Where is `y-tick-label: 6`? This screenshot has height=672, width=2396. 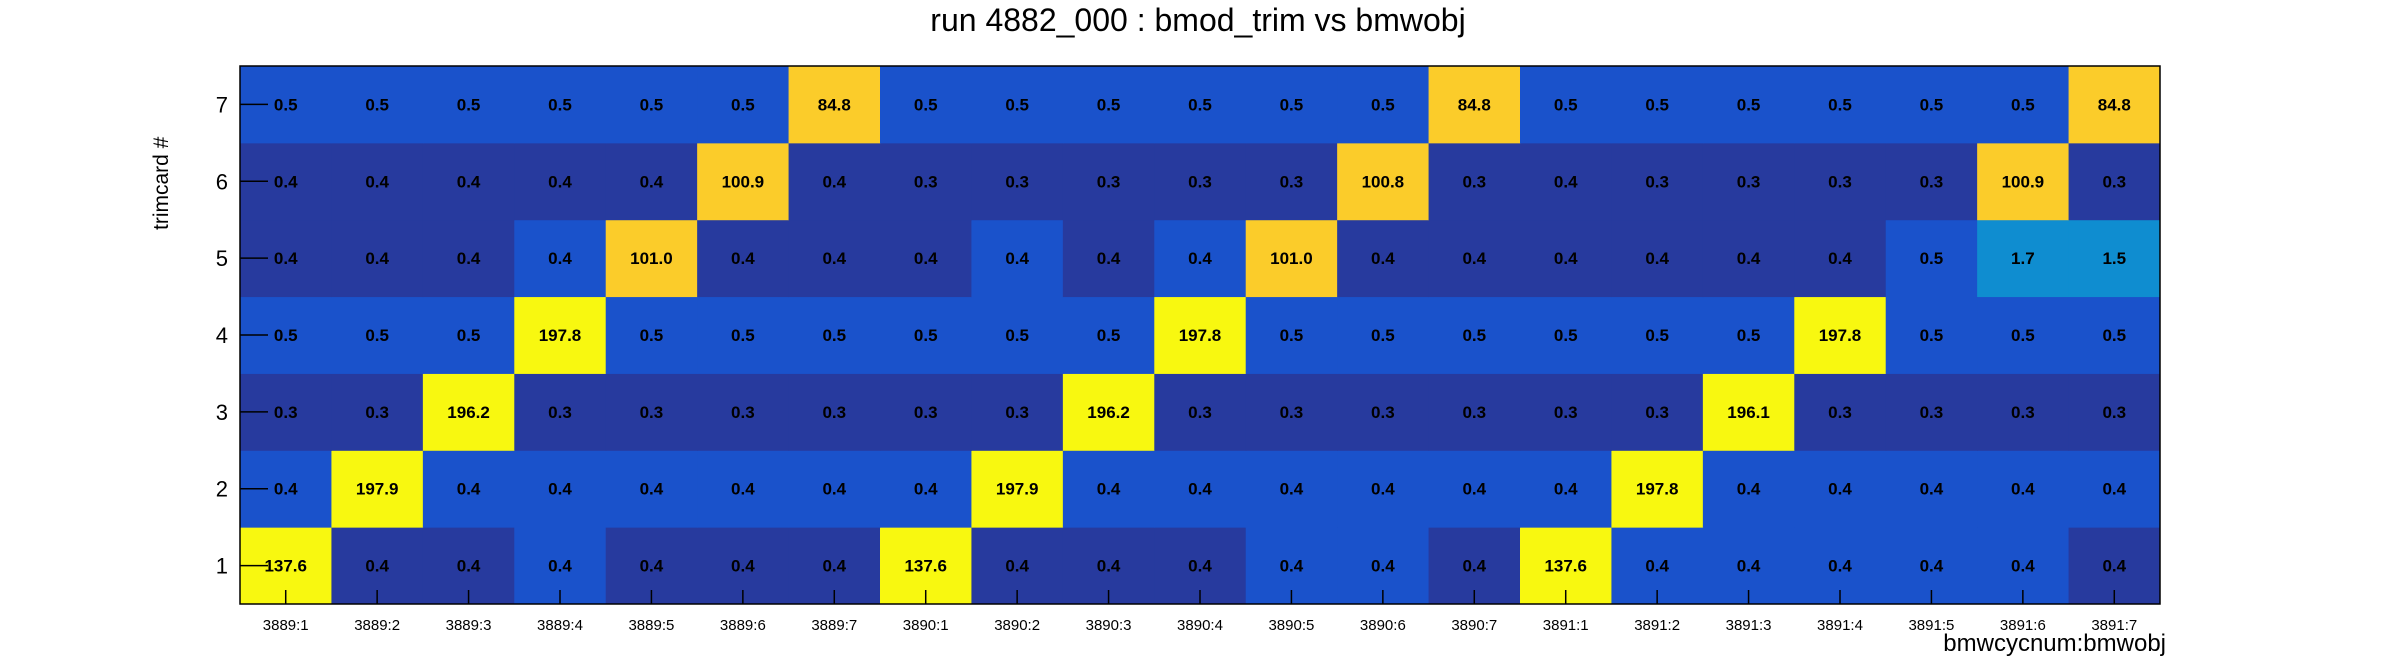 y-tick-label: 6 is located at coordinates (222, 181).